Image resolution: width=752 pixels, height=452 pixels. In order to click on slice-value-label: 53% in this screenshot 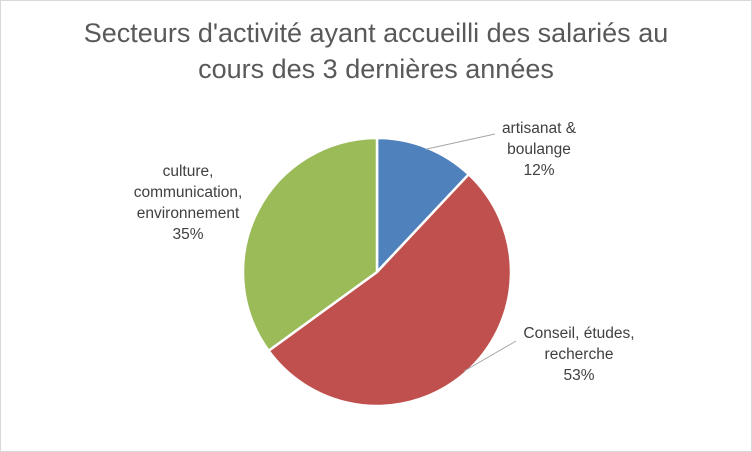, I will do `click(579, 375)`.